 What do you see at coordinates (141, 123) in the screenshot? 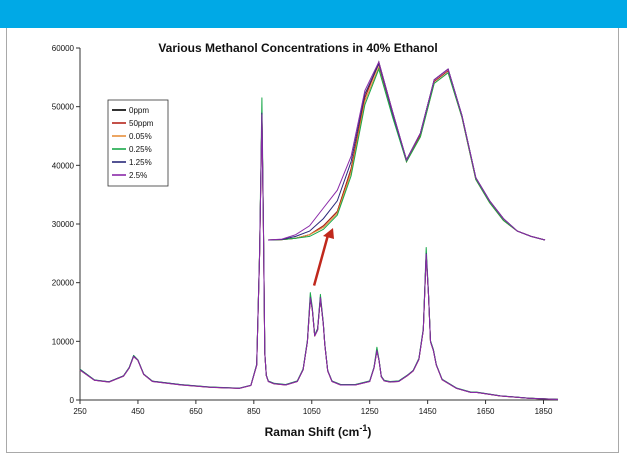
I see `legend-label: 50ppm` at bounding box center [141, 123].